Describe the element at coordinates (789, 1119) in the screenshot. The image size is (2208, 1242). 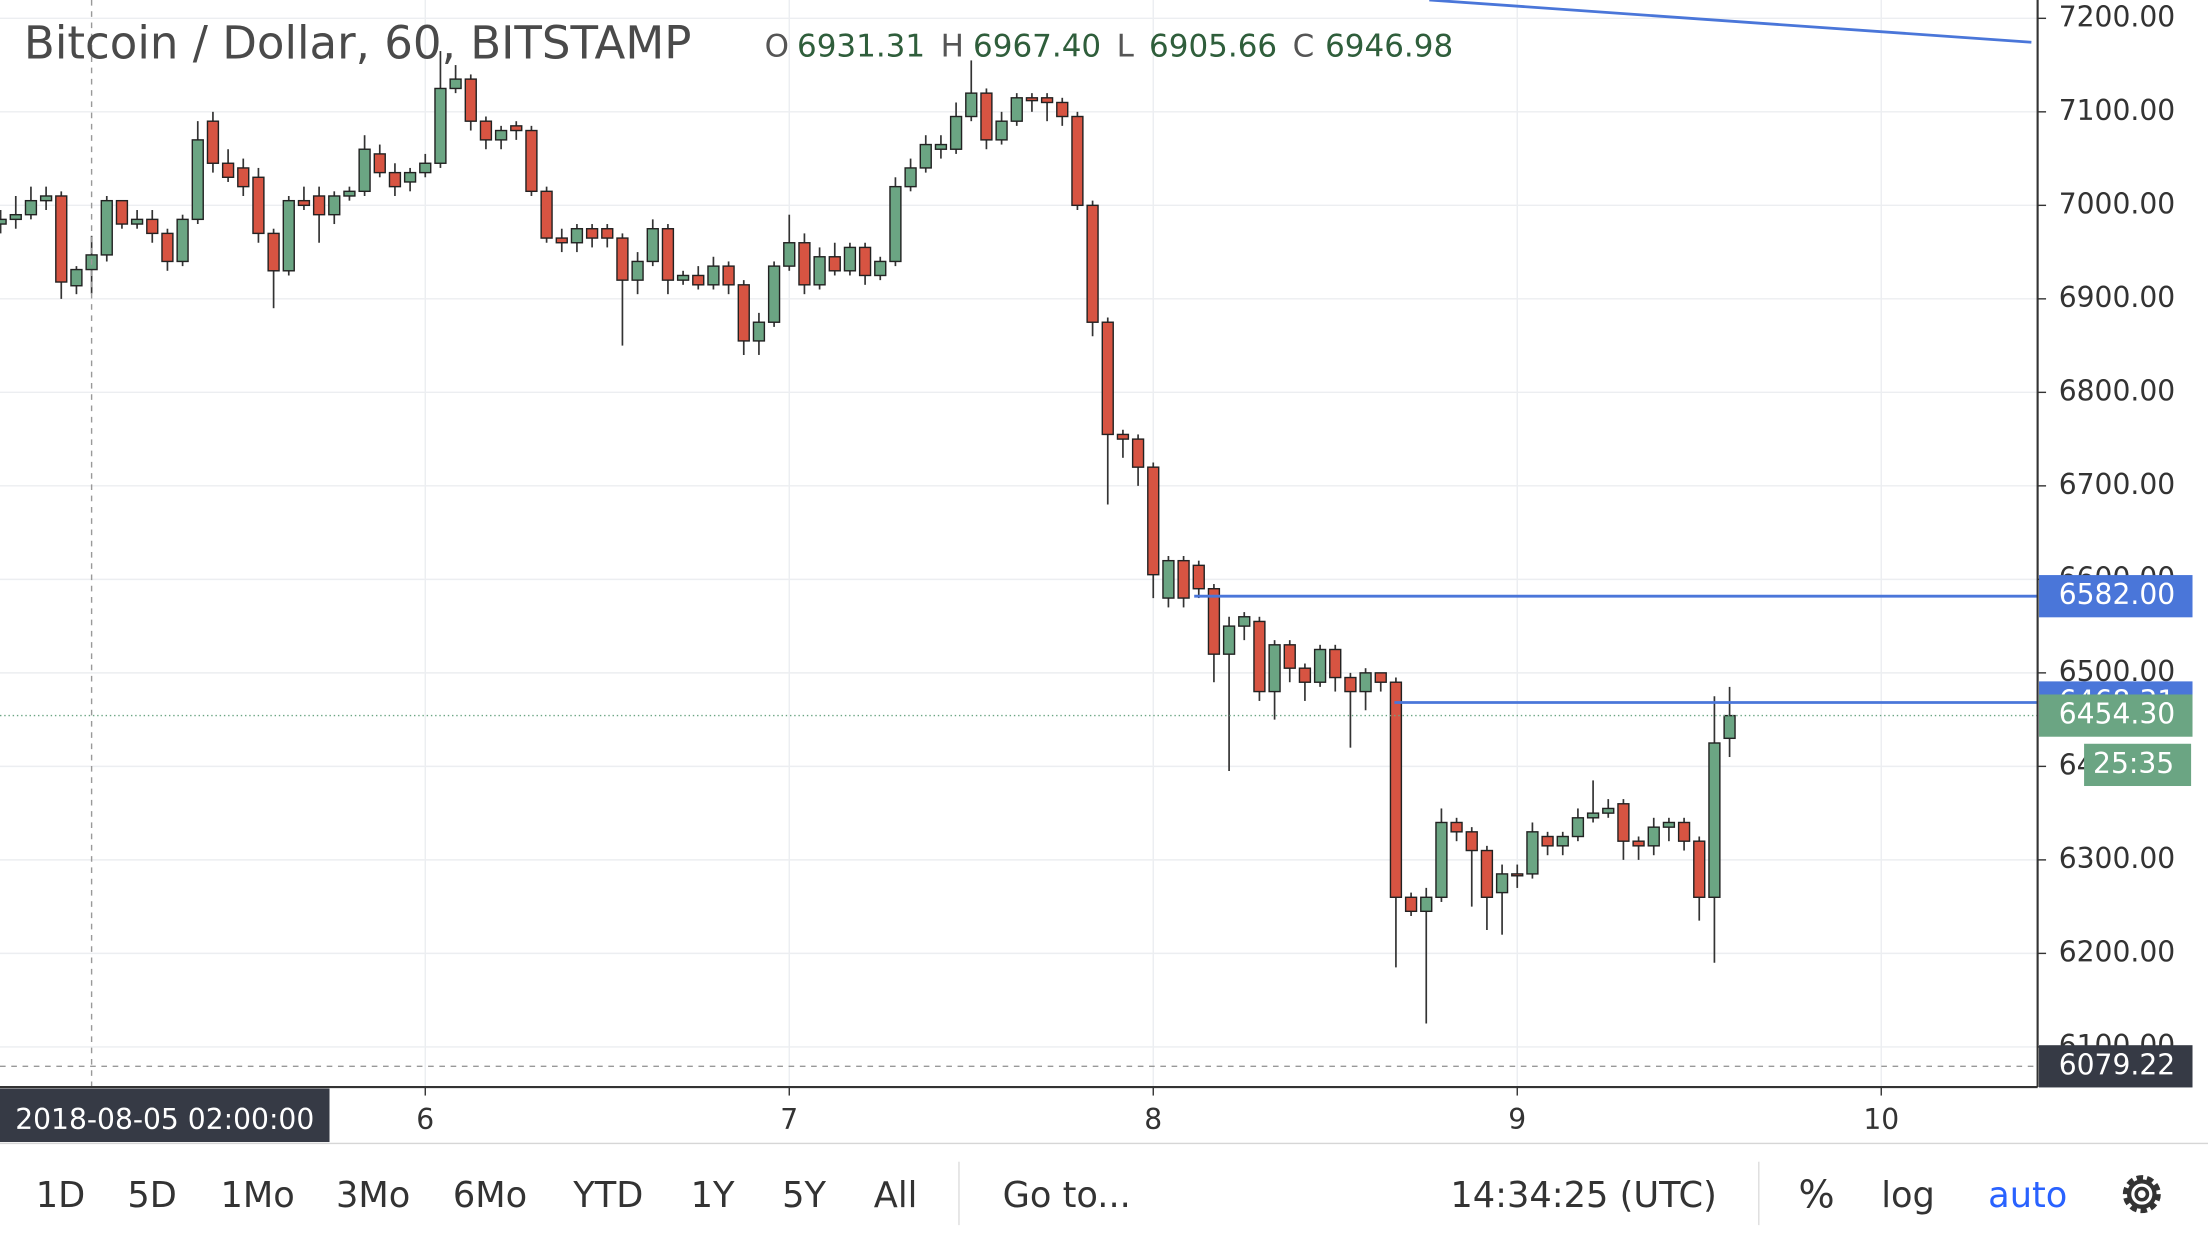
I see `x-tick-label: 7` at that location.